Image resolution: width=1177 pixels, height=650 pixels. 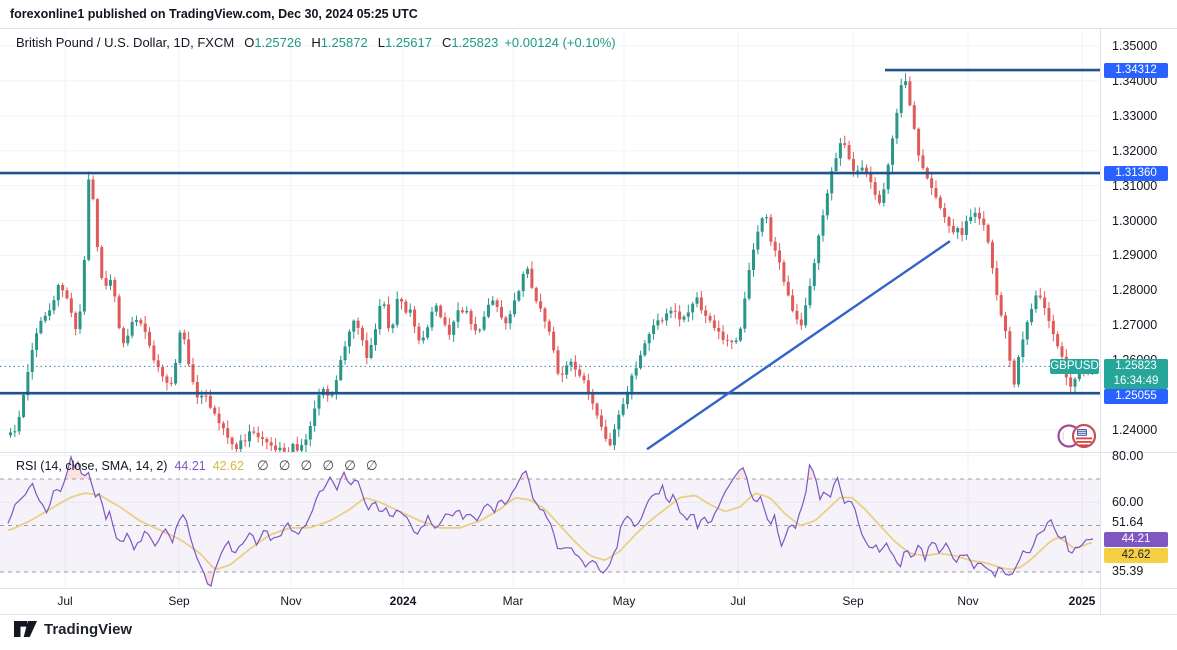 I want to click on rsi-sma-line, so click(x=550, y=531).